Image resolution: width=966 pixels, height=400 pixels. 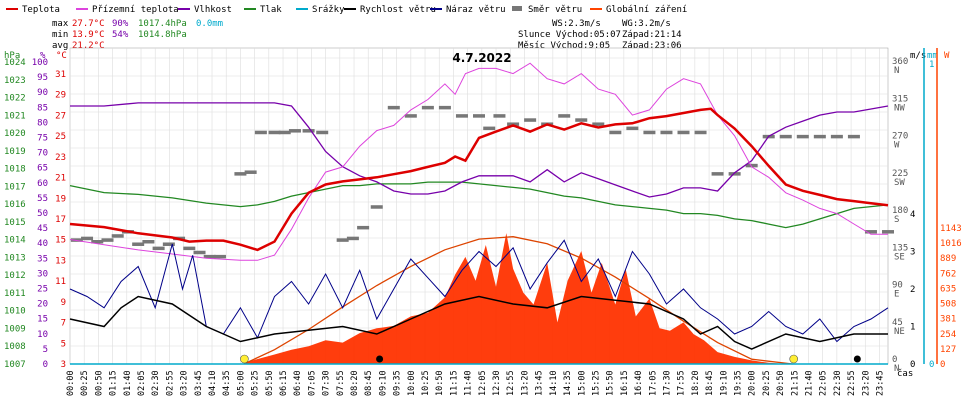 I want to click on pct-tick: 20, so click(x=42, y=305).